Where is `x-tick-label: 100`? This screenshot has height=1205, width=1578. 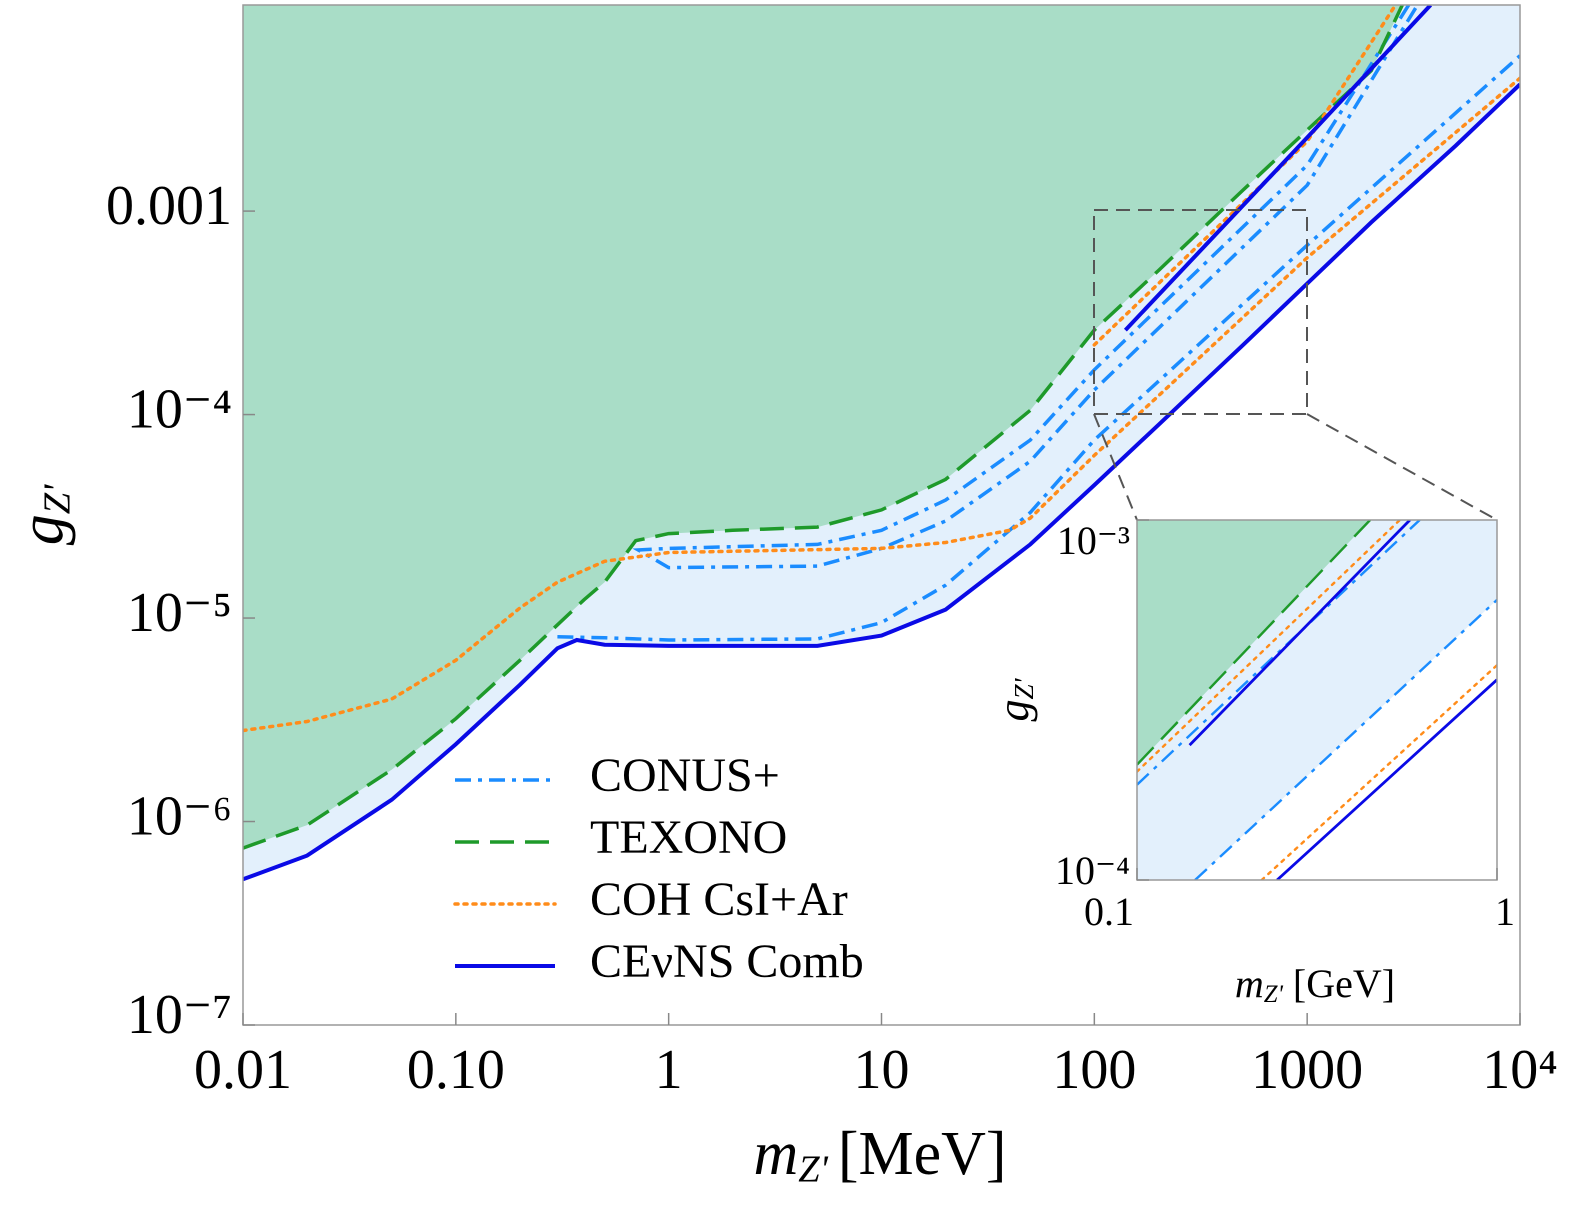
x-tick-label: 100 is located at coordinates (1094, 1070).